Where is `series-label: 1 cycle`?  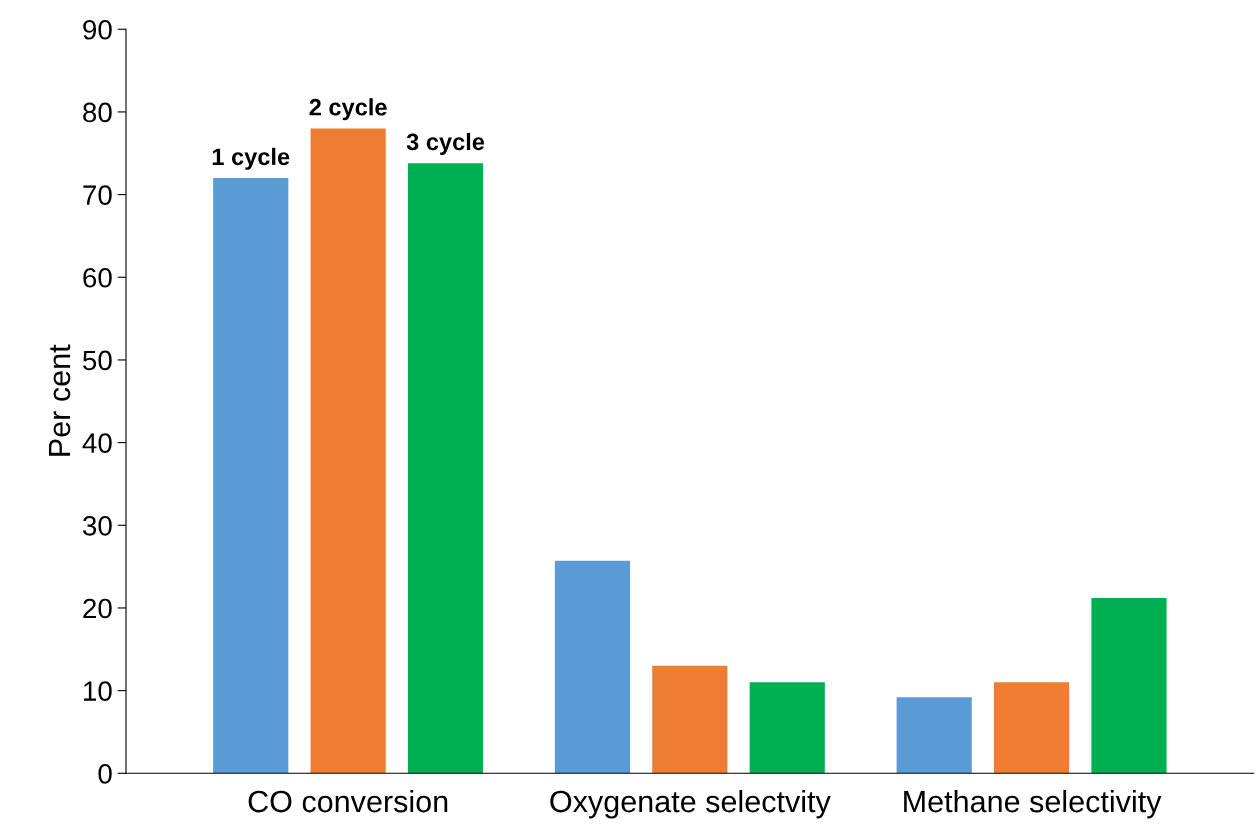 series-label: 1 cycle is located at coordinates (251, 158).